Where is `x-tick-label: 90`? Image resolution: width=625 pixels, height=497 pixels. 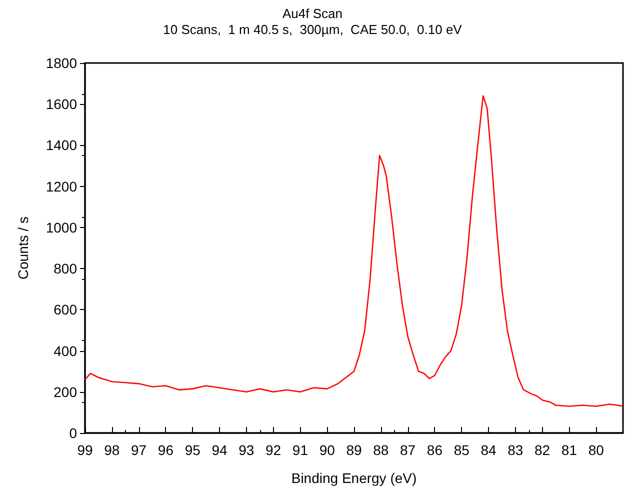 x-tick-label: 90 is located at coordinates (327, 450).